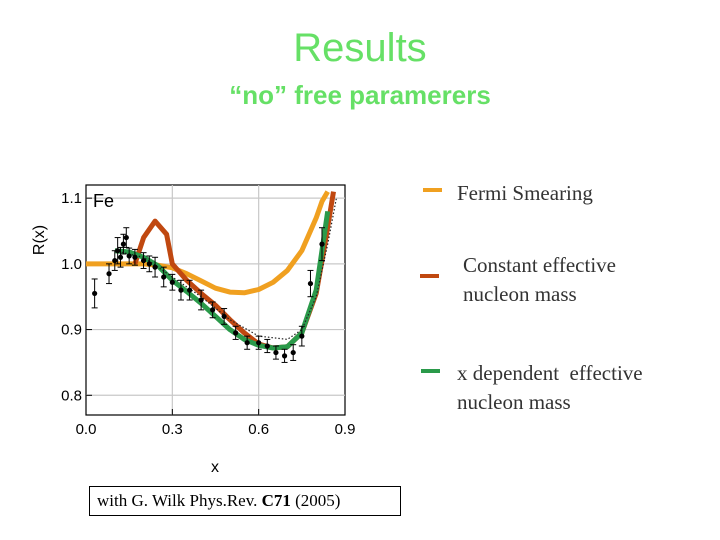 The height and width of the screenshot is (540, 720). I want to click on legend-label-constant-mass: Constant effective nucleon mass, so click(539, 279).